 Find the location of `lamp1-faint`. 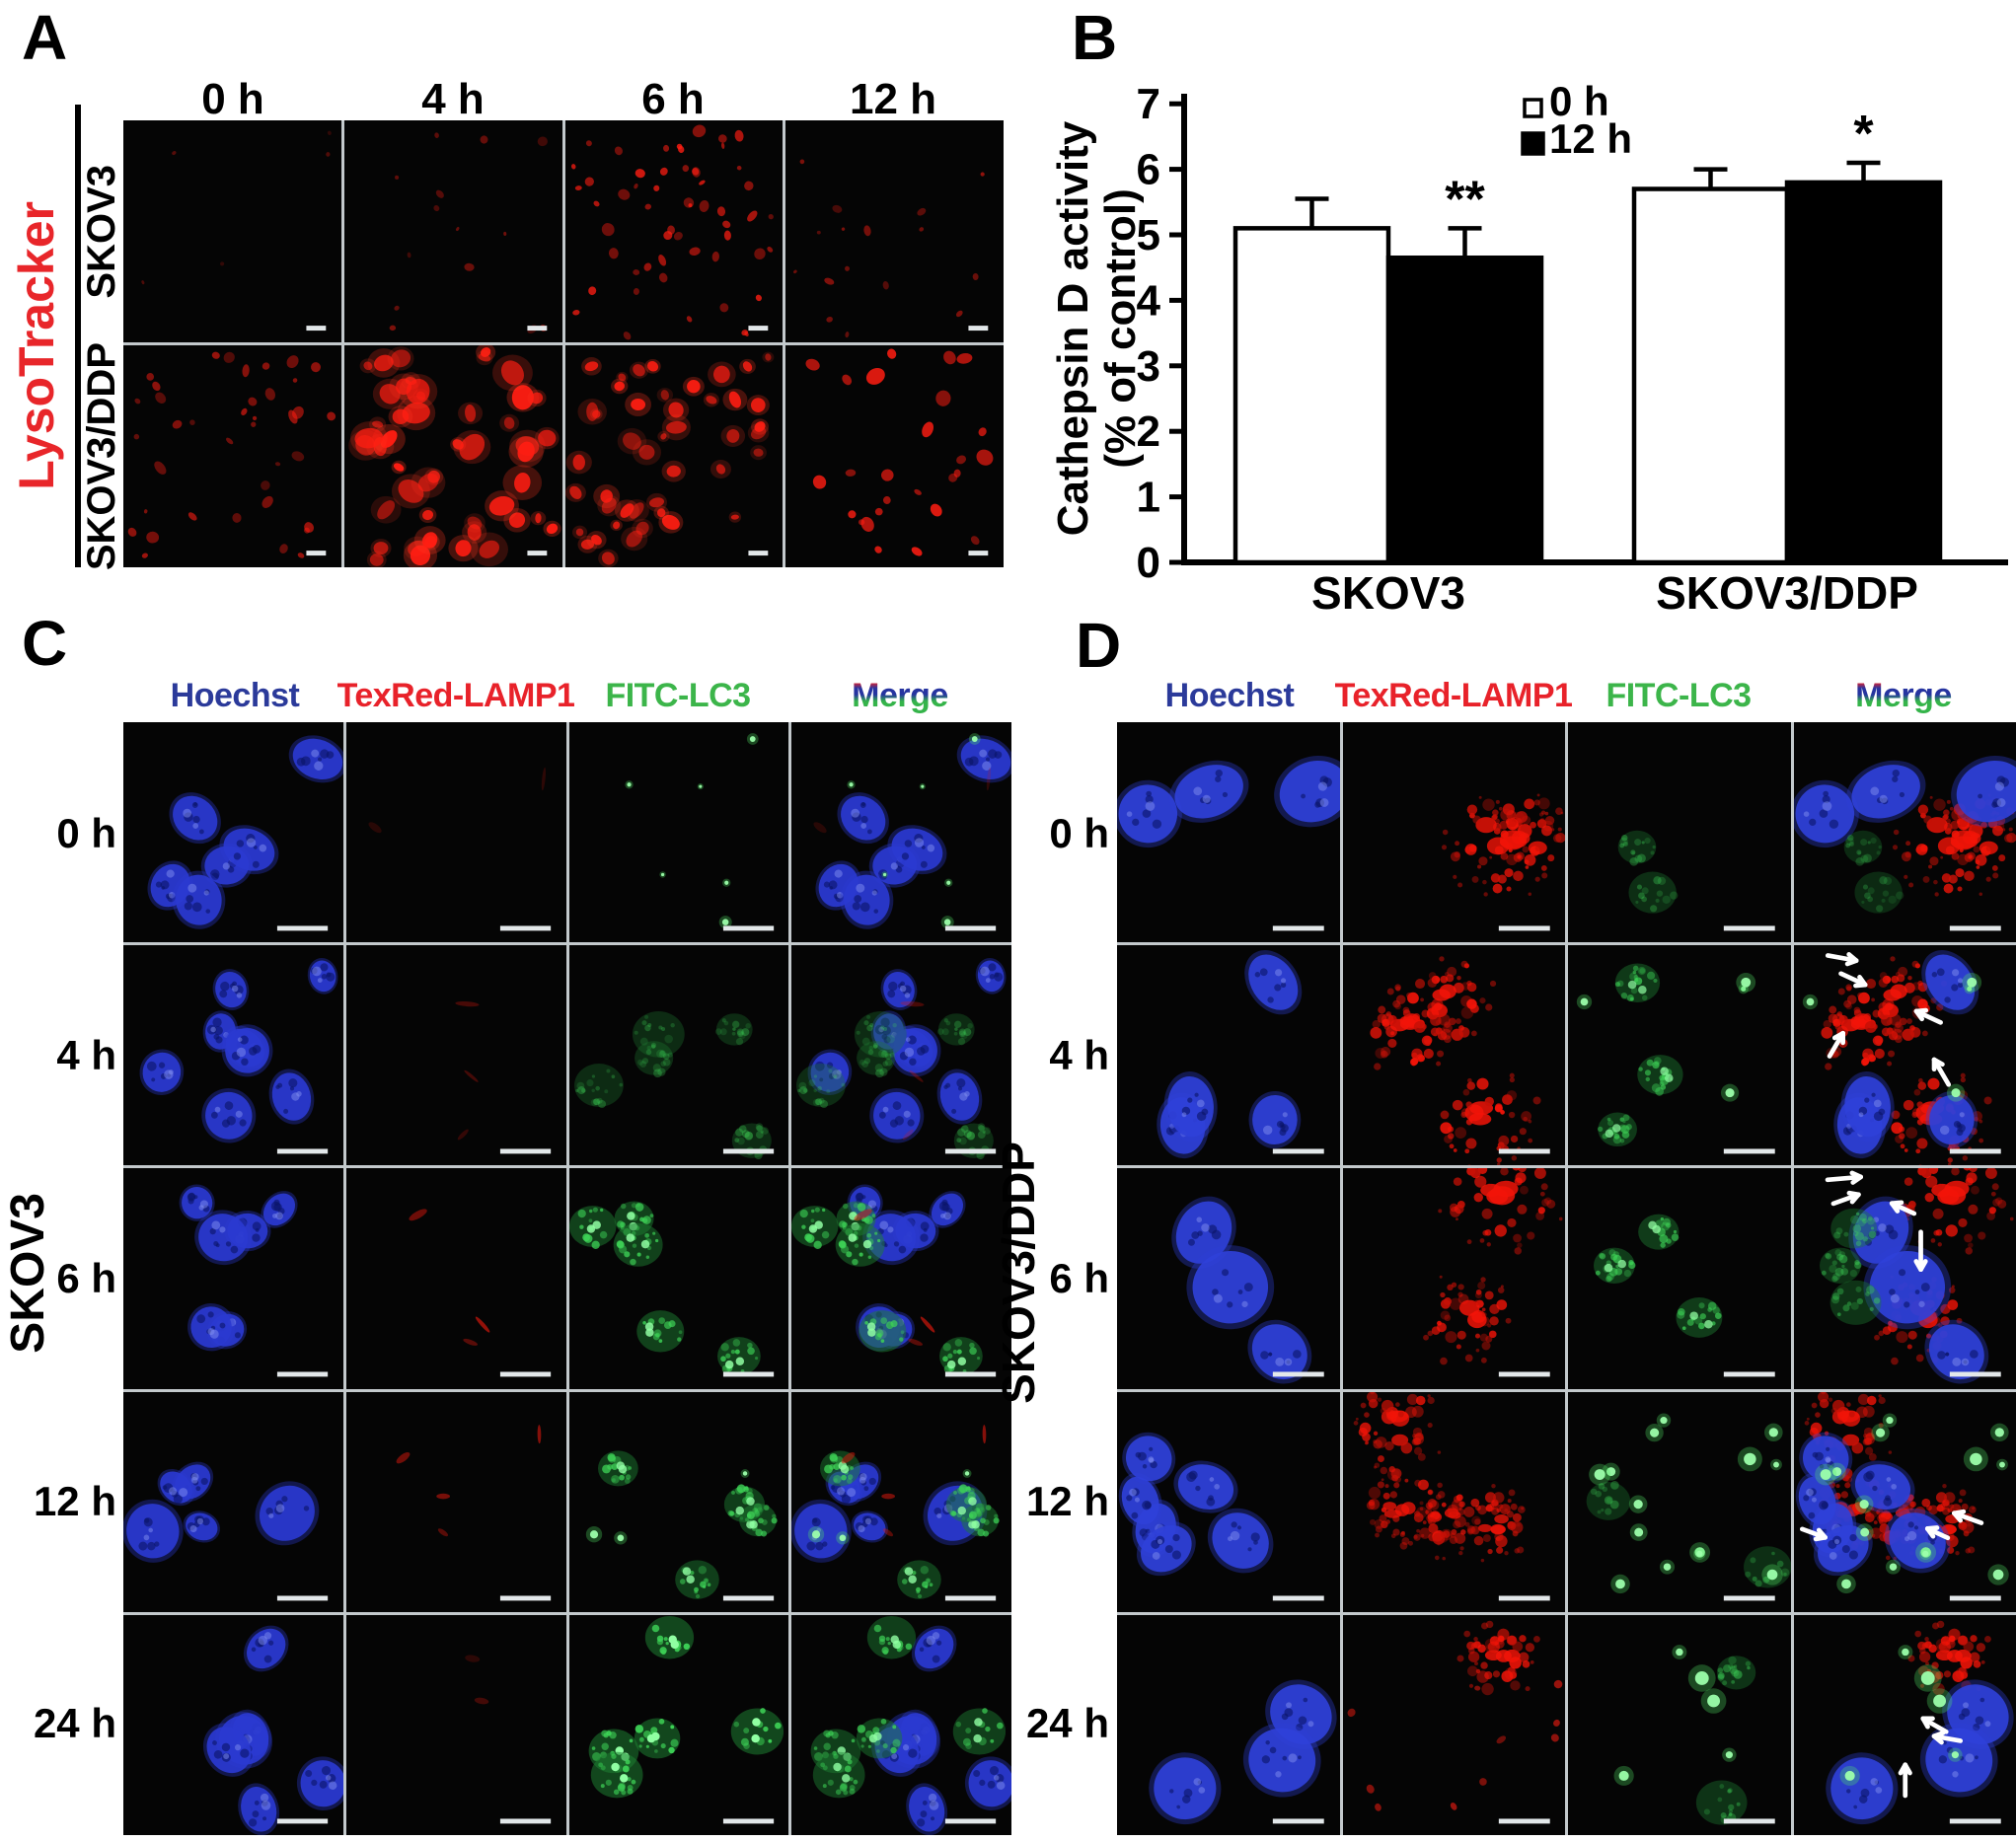

lamp1-faint is located at coordinates (443, 1496).